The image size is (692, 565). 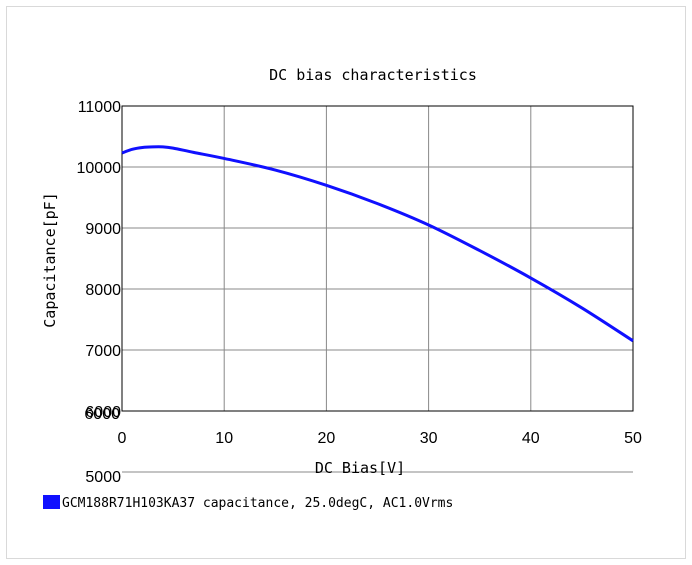 I want to click on x-tick-label-2: 20, so click(x=327, y=438).